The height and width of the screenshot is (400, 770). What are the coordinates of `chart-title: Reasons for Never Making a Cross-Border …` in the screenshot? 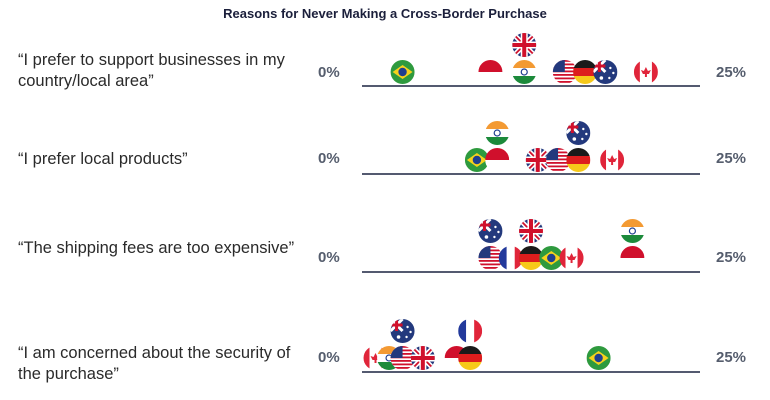 It's located at (385, 13).